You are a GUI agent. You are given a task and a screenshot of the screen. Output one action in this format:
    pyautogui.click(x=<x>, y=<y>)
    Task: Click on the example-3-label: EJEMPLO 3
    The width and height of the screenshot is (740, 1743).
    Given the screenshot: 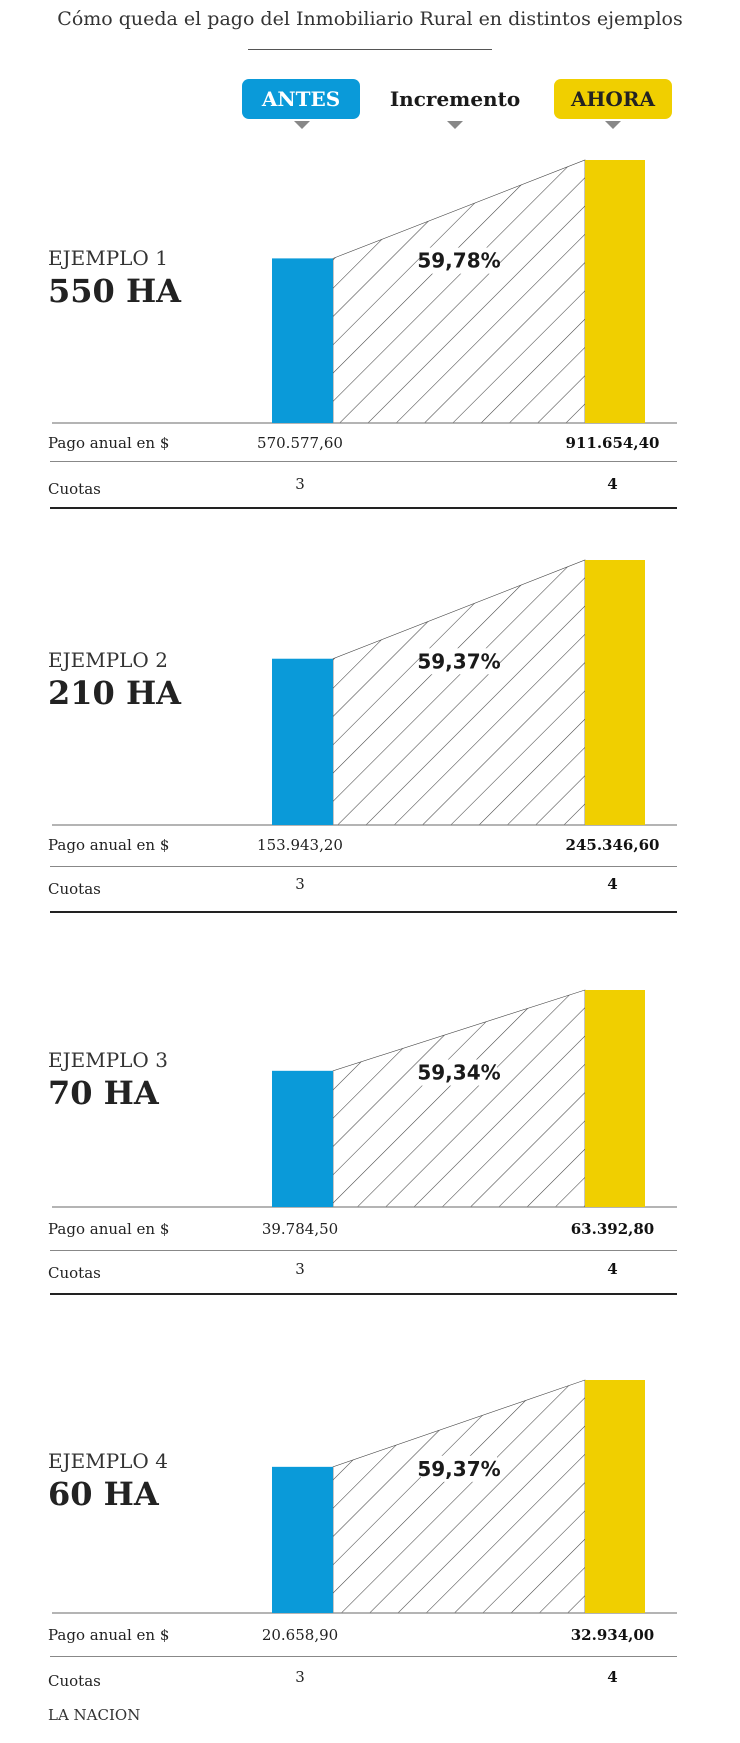 What is the action you would take?
    pyautogui.click(x=108, y=1060)
    